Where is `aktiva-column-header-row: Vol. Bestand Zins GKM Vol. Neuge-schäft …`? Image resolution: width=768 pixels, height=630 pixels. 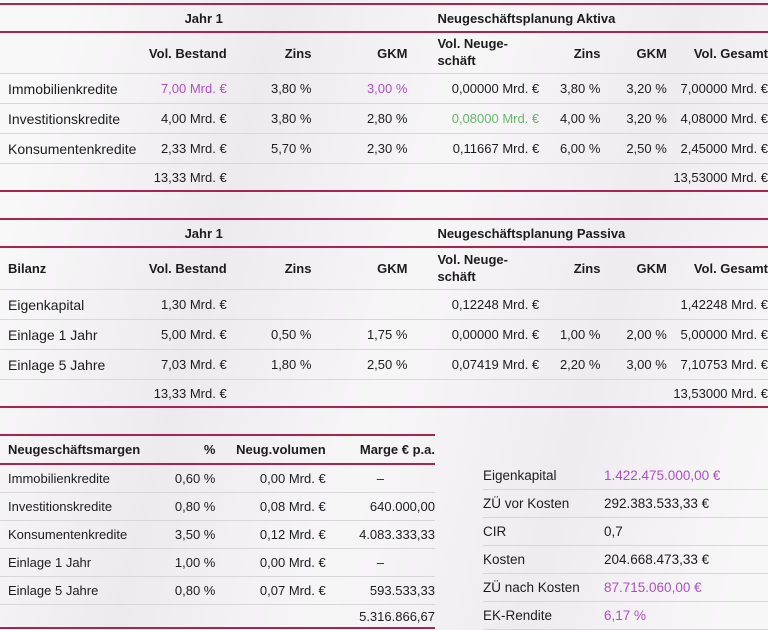 aktiva-column-header-row: Vol. Bestand Zins GKM Vol. Neuge-schäft … is located at coordinates (384, 53).